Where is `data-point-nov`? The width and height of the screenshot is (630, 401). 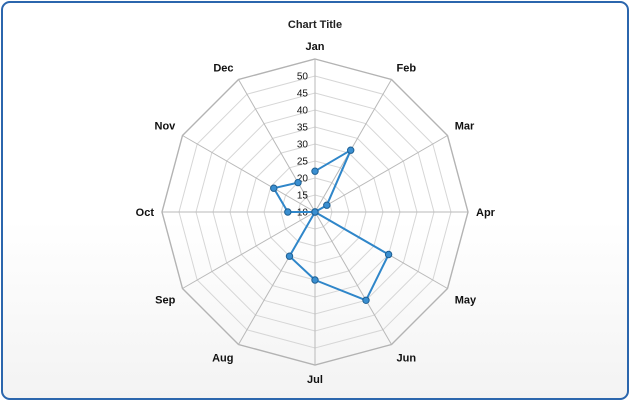 data-point-nov is located at coordinates (274, 188).